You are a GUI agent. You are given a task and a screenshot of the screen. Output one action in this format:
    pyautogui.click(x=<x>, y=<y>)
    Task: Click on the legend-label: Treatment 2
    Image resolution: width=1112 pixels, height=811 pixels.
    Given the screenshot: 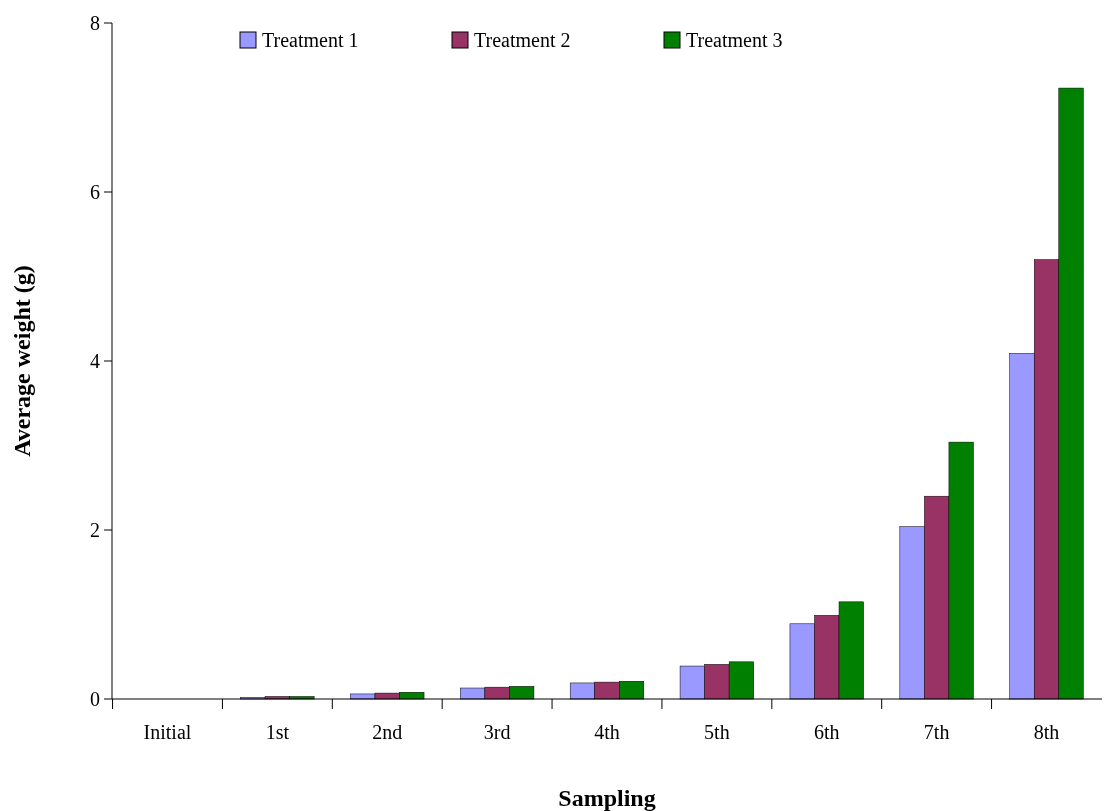 What is the action you would take?
    pyautogui.click(x=522, y=40)
    